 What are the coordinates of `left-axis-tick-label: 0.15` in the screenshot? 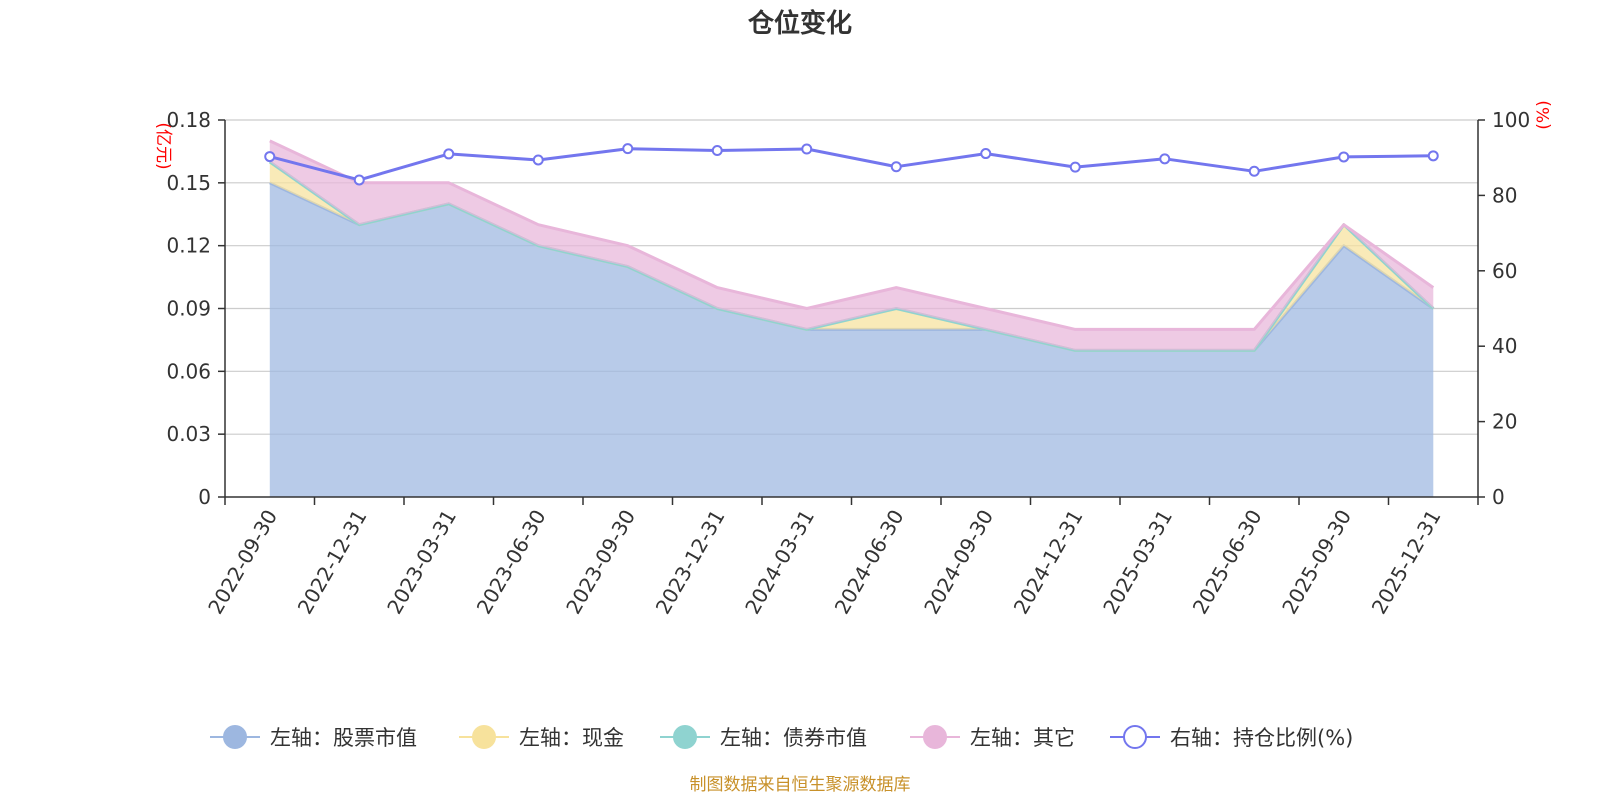 It's located at (188, 183).